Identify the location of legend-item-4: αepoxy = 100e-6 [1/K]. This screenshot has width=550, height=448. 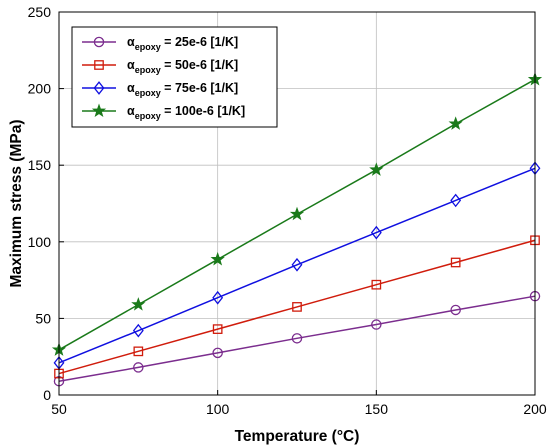
(163, 112).